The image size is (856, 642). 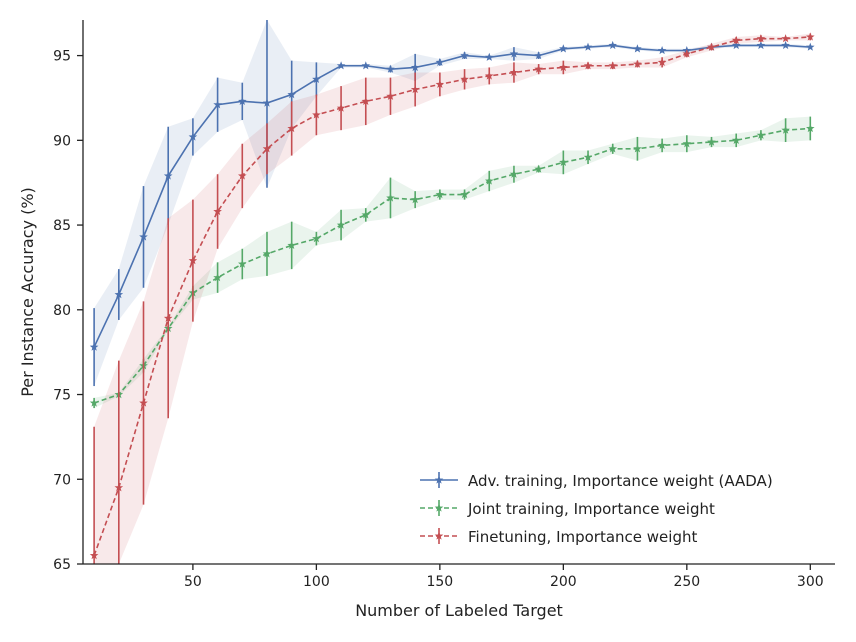 I want to click on legend-entry-label: Adv. training, Importance weight (AADA), so click(x=620, y=481).